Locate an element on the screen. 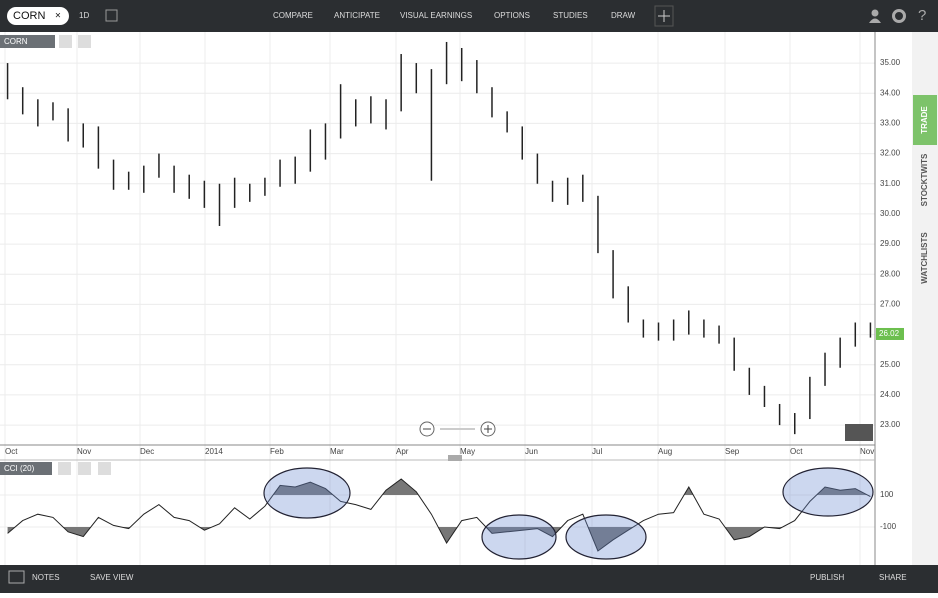  crosshair-button is located at coordinates (664, 16).